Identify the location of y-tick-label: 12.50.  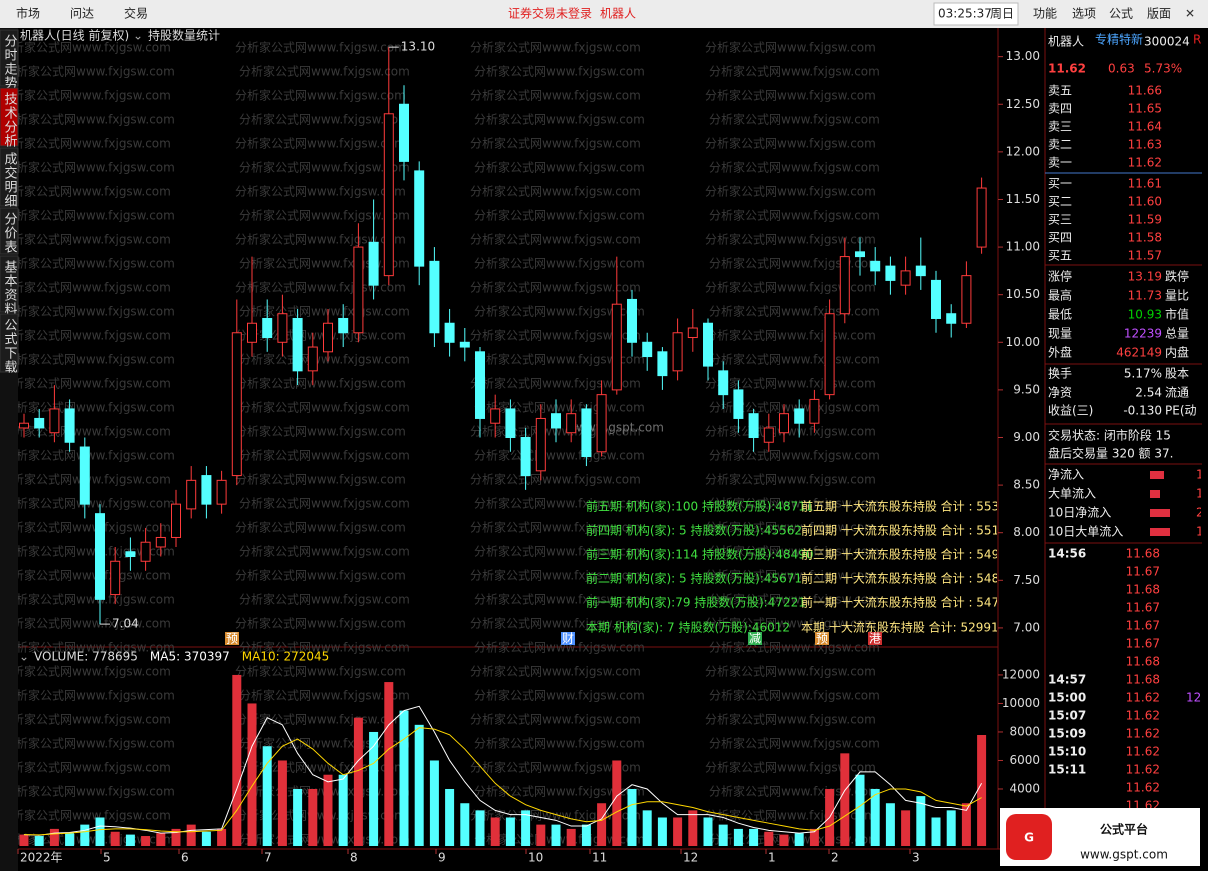
(1023, 104).